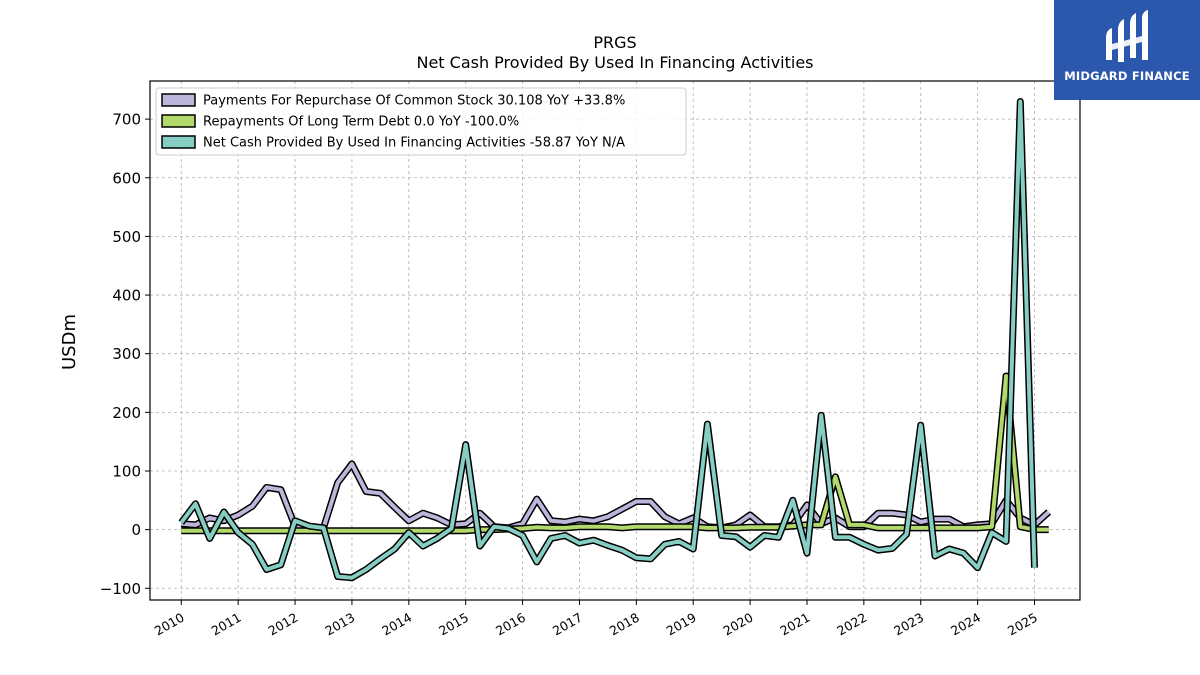 This screenshot has height=675, width=1200. What do you see at coordinates (1127, 76) in the screenshot?
I see `brand-name: MIDGARD FINANCE` at bounding box center [1127, 76].